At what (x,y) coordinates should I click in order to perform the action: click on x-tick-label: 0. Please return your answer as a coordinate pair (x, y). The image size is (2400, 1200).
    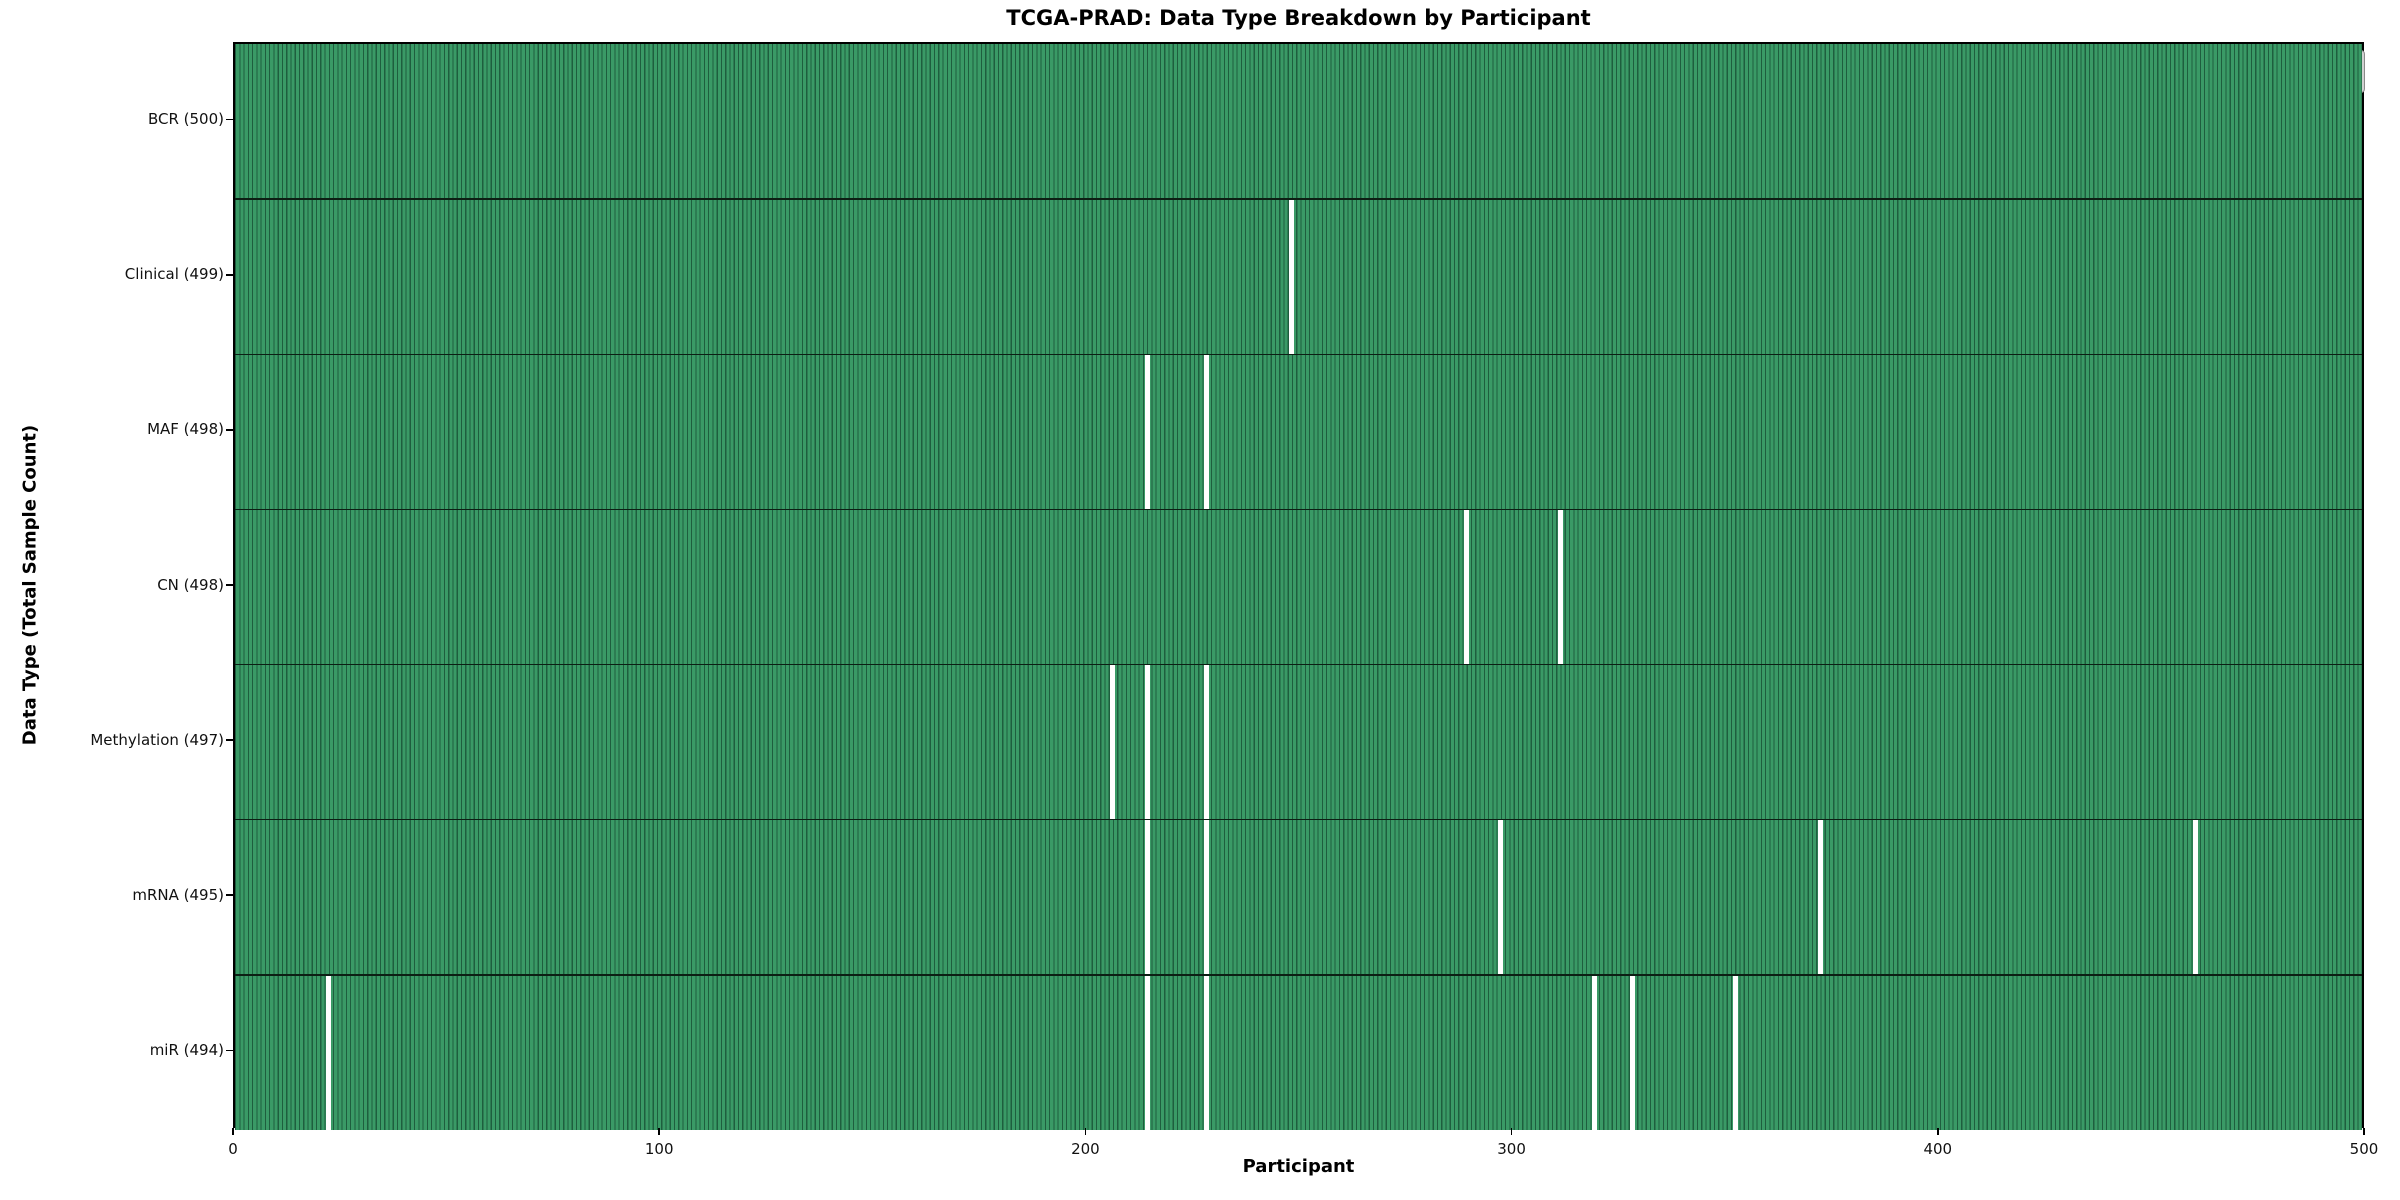
    Looking at the image, I should click on (233, 1149).